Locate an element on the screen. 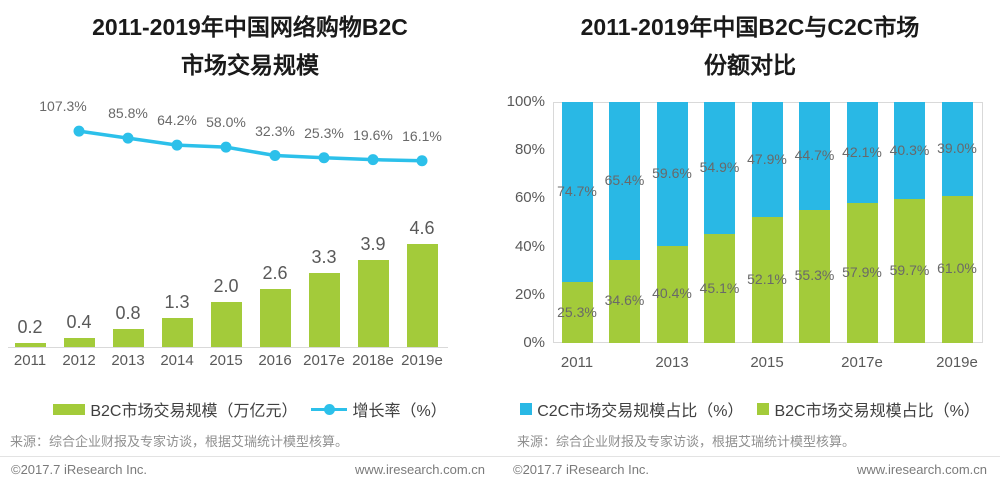 This screenshot has height=482, width=1000. c2c-share-label: 59.6% is located at coordinates (672, 172).